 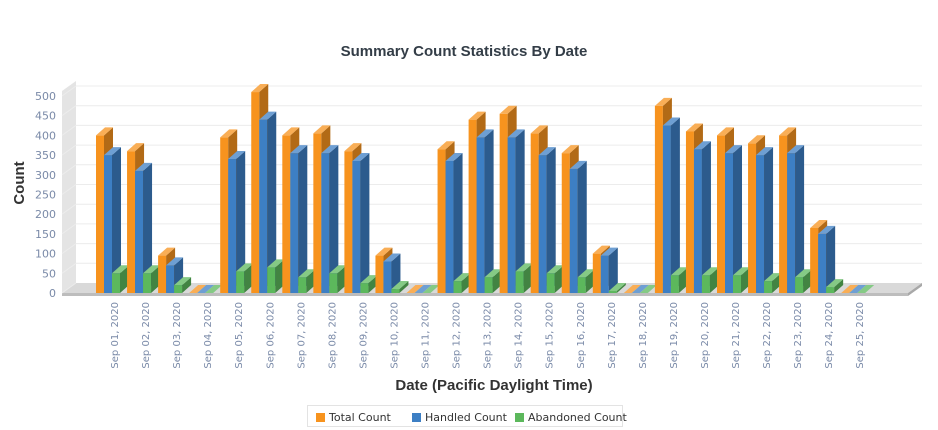 I want to click on x-tick-label: Sep 16, 2020, so click(x=581, y=335).